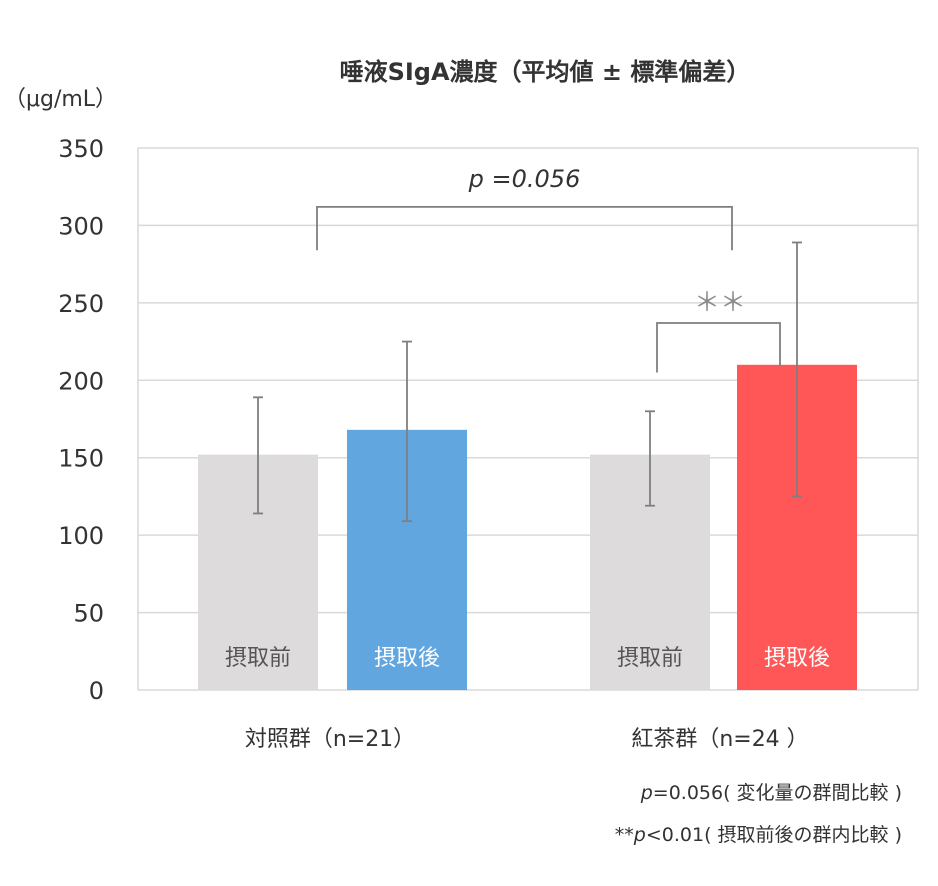 This screenshot has width=938, height=886. What do you see at coordinates (81, 536) in the screenshot?
I see `y-tick-label-100: 100` at bounding box center [81, 536].